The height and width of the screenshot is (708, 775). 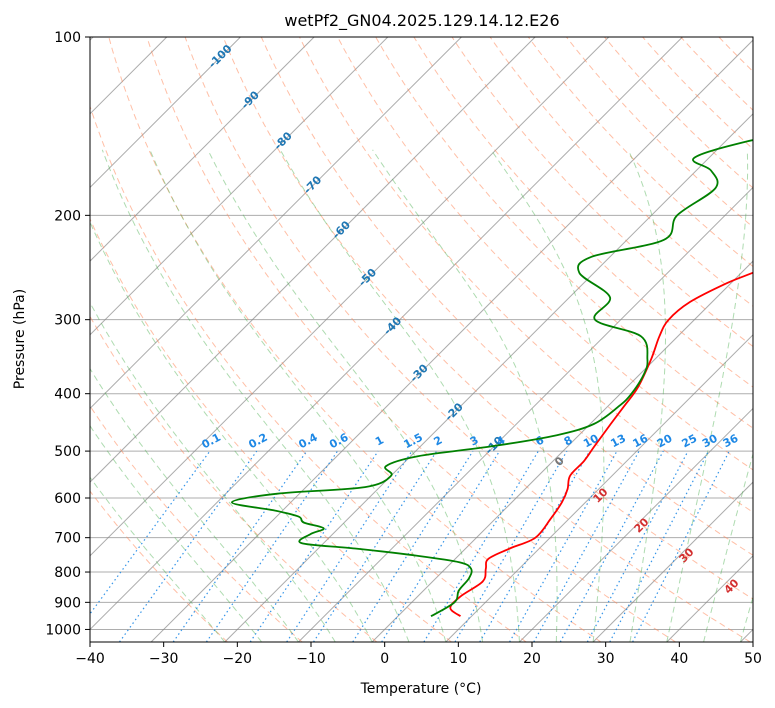 What do you see at coordinates (458, 659) in the screenshot?
I see `x-tick-label: 10` at bounding box center [458, 659].